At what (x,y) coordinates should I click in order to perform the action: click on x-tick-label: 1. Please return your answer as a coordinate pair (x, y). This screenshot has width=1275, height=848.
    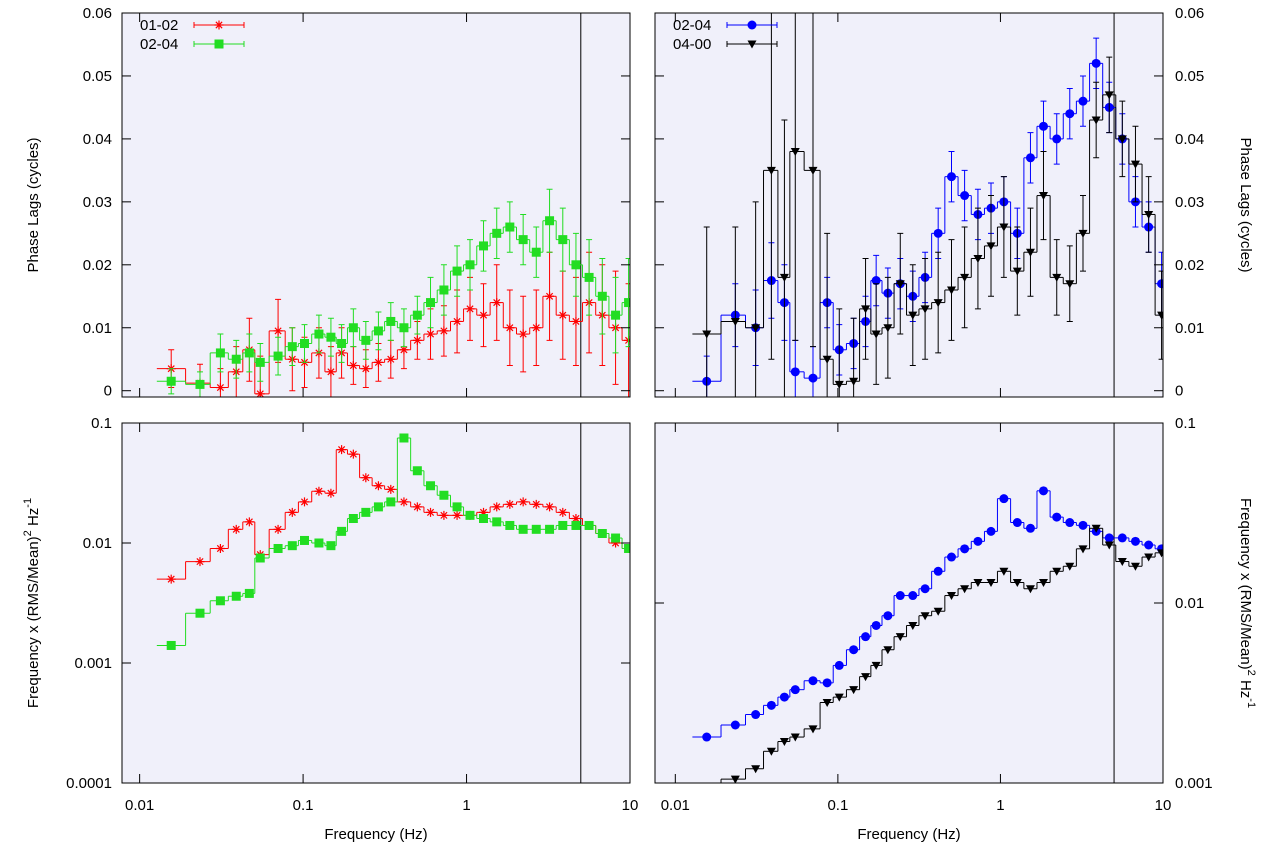
    Looking at the image, I should click on (1000, 805).